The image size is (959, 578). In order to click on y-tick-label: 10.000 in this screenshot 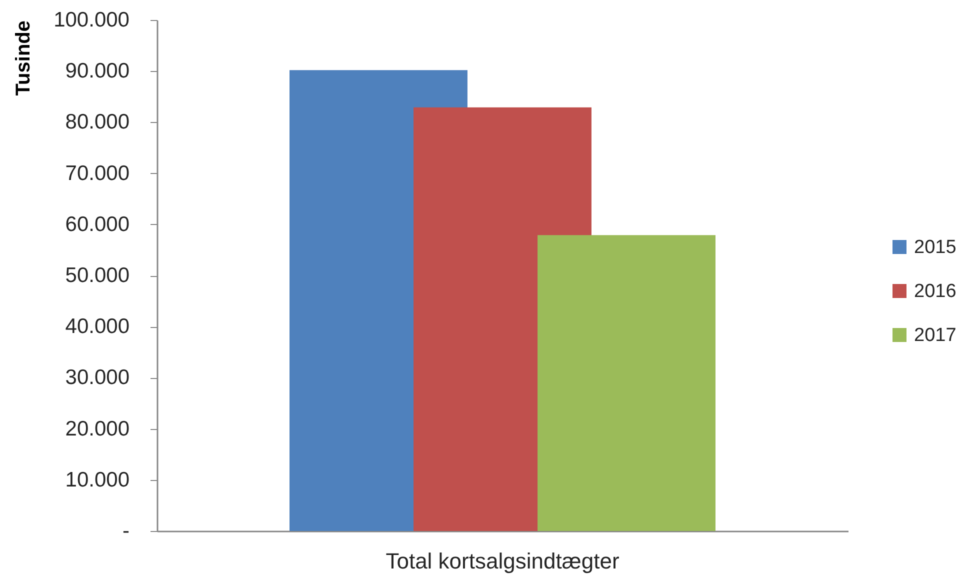, I will do `click(97, 480)`.